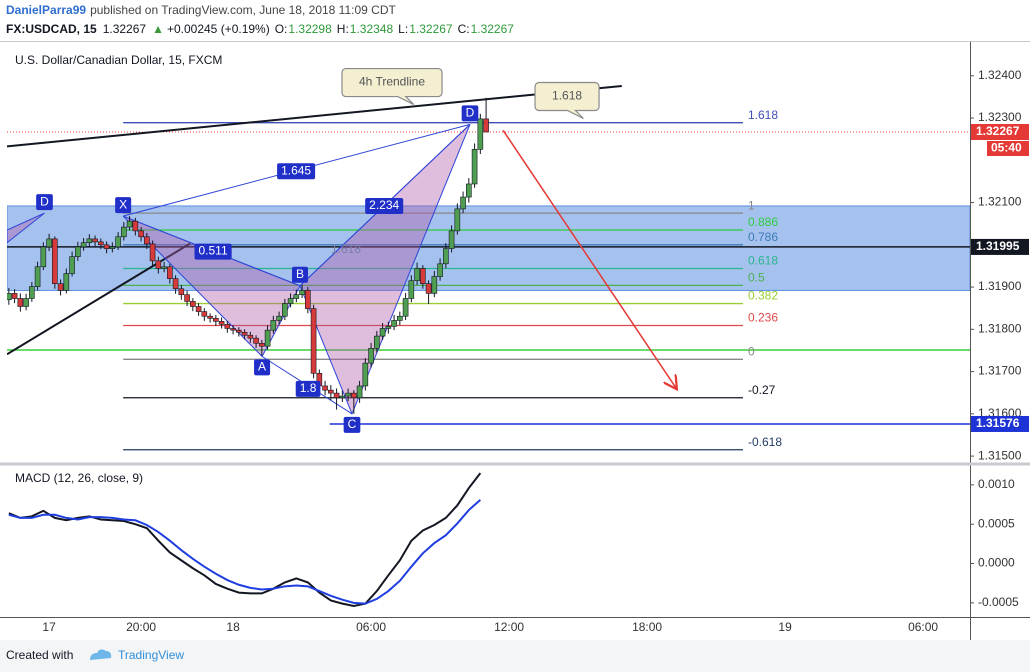  I want to click on footer-brand: TradingView, so click(151, 655).